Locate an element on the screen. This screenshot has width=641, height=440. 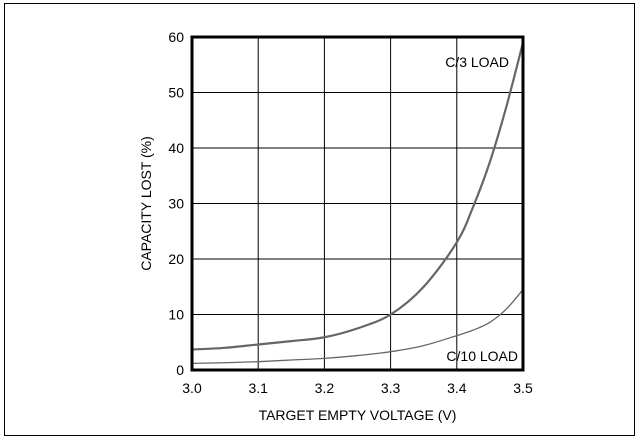
y-tick-label: 30 is located at coordinates (176, 204).